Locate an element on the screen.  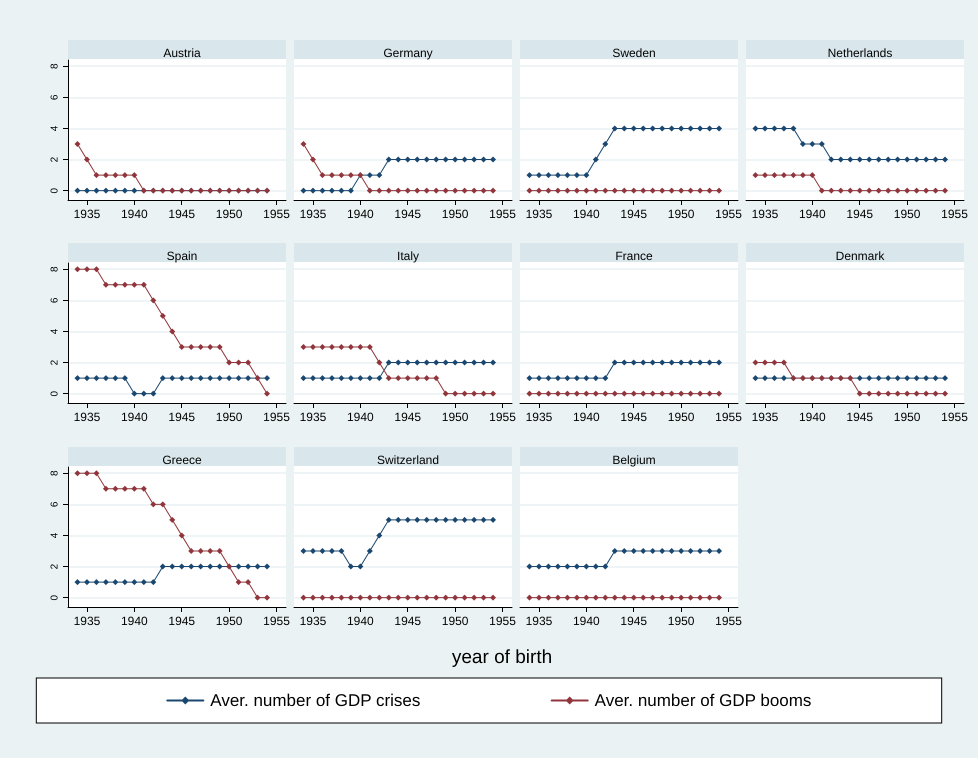
chart-title: Sweden is located at coordinates (634, 53).